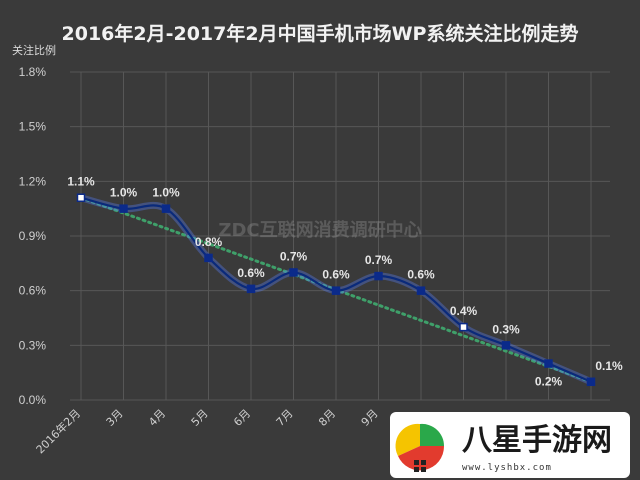 This screenshot has height=480, width=640. Describe the element at coordinates (370, 418) in the screenshot. I see `x-tick-label: 9月` at that location.